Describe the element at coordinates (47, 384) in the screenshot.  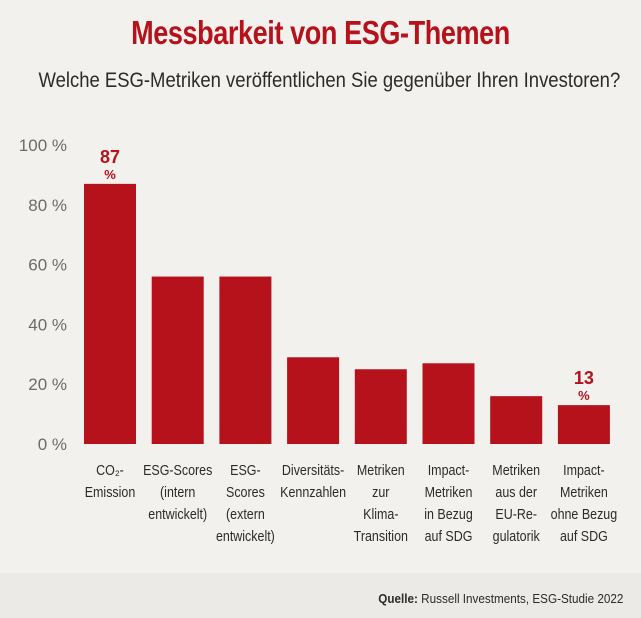
I see `y-tick-label: 20 %` at that location.